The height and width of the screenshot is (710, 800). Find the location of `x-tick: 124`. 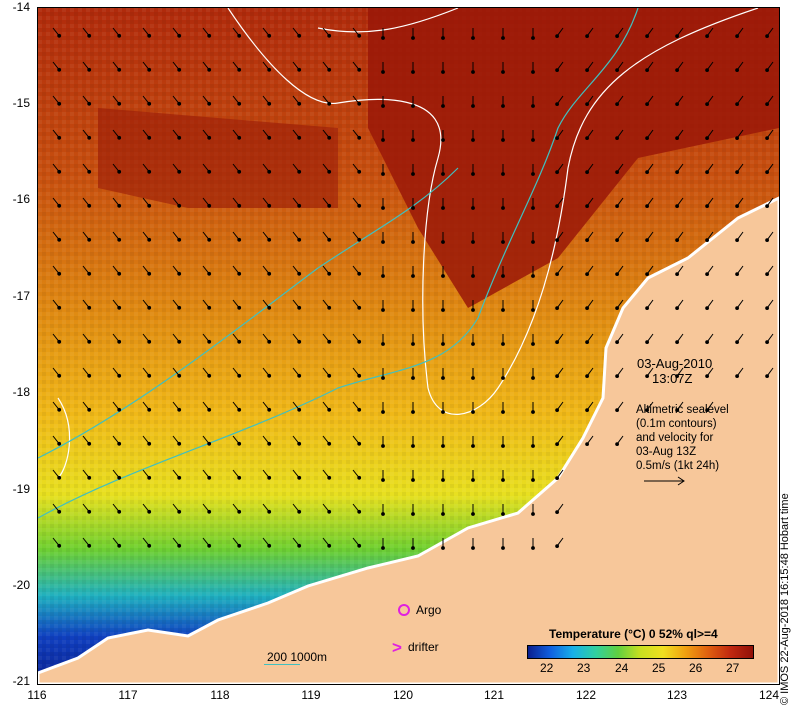

x-tick: 124 is located at coordinates (769, 695).